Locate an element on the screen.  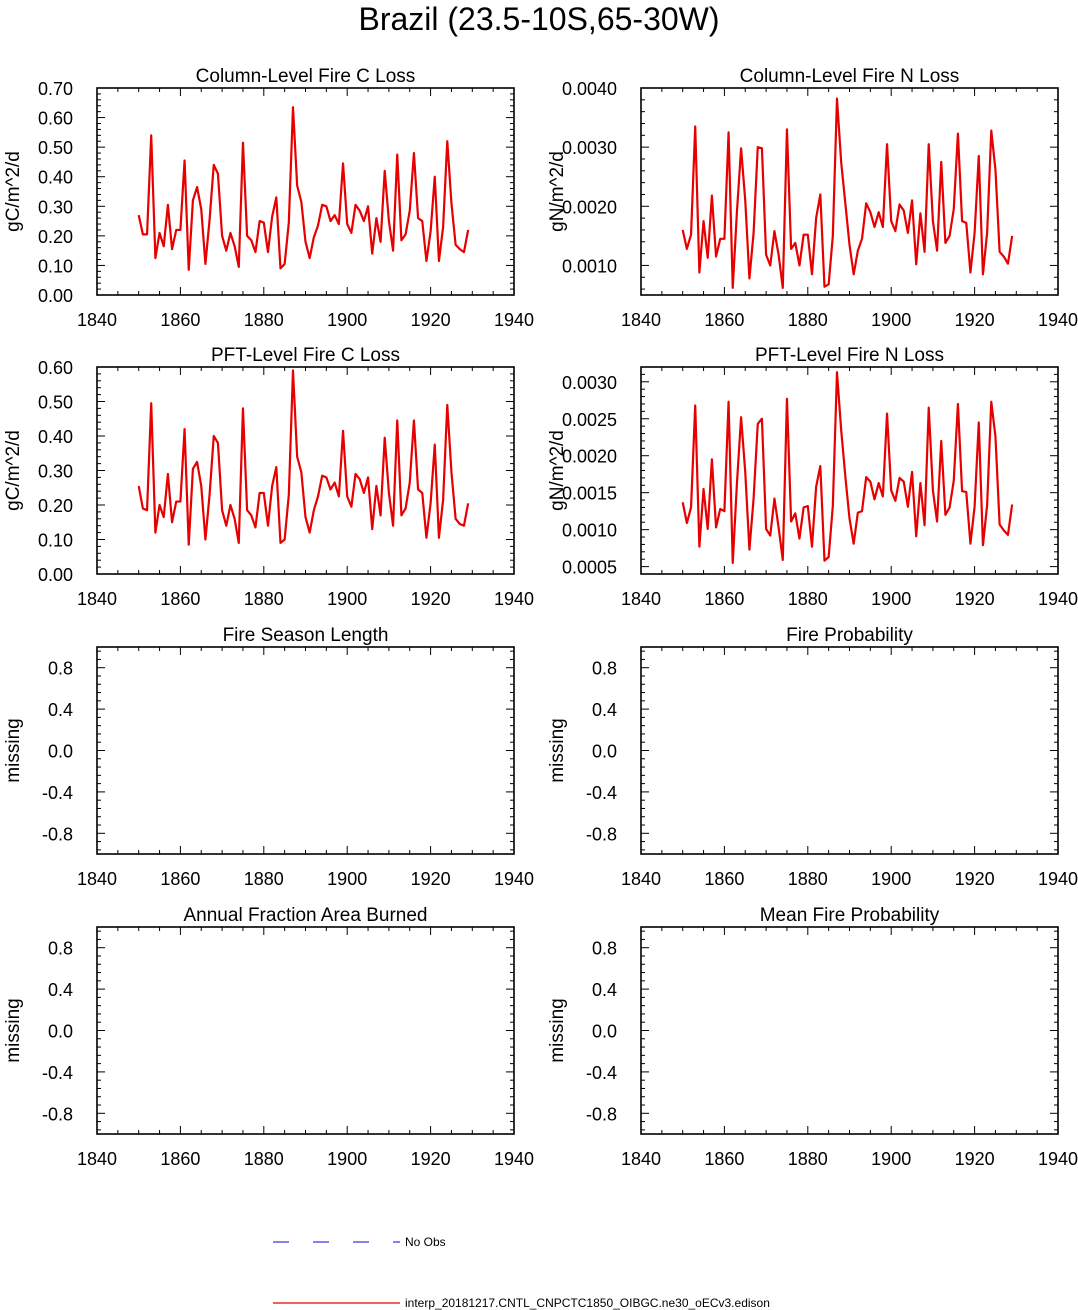
y-tick-label: 0.40 is located at coordinates (55, 437).